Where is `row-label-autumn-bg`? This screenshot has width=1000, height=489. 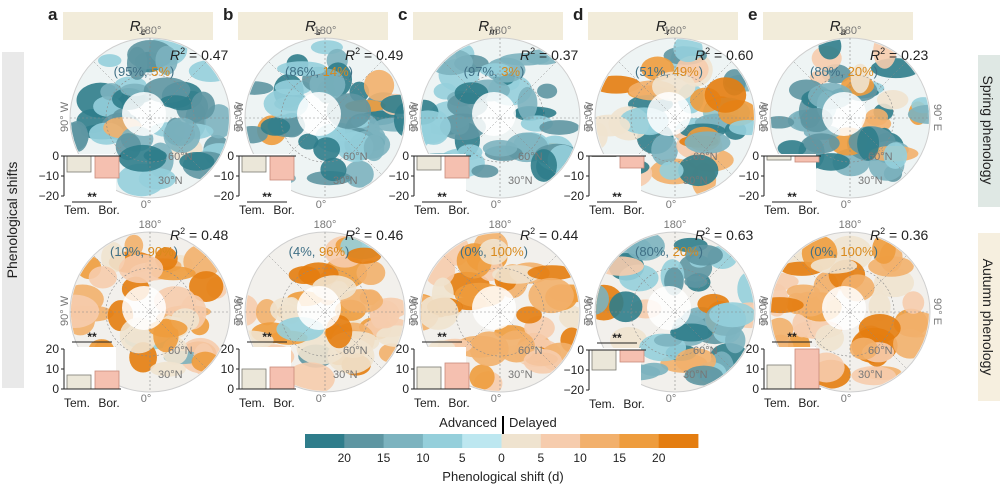 row-label-autumn-bg is located at coordinates (989, 317).